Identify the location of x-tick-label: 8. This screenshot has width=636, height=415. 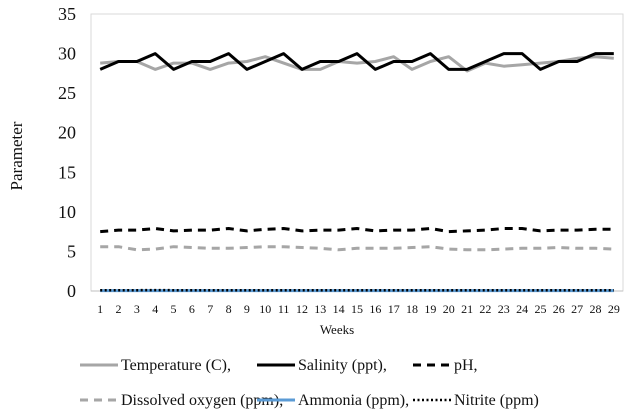
(229, 309).